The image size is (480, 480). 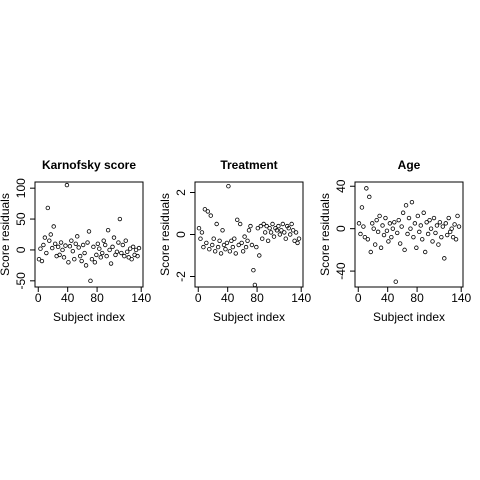 I want to click on panel-title: Age, so click(x=409, y=165).